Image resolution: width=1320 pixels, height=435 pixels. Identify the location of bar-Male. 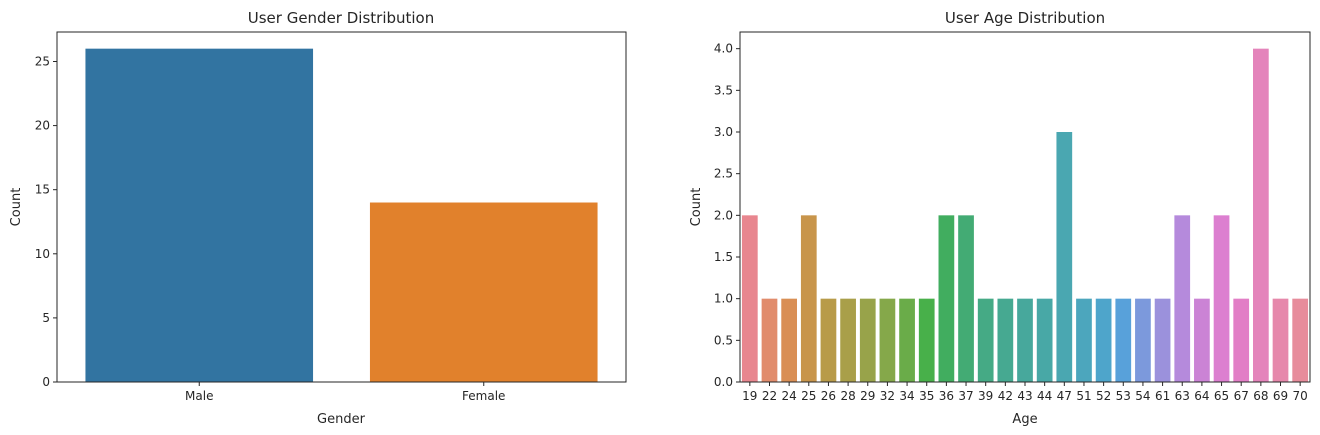
(199, 215).